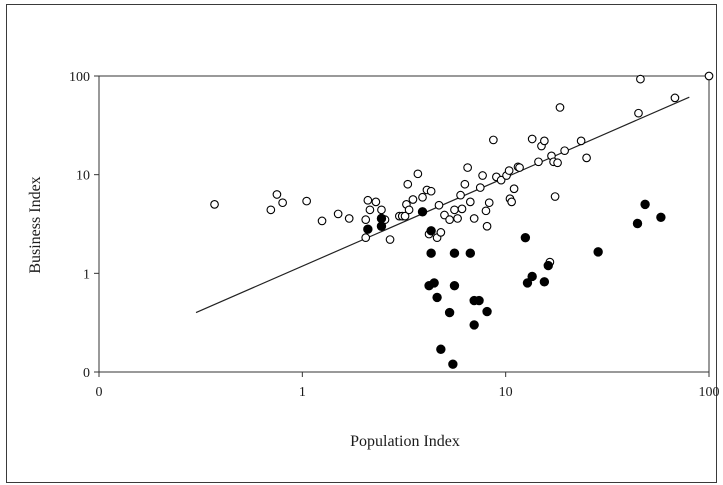 The width and height of the screenshot is (723, 485). Describe the element at coordinates (405, 441) in the screenshot. I see `x-axis-title: Population Index` at that location.